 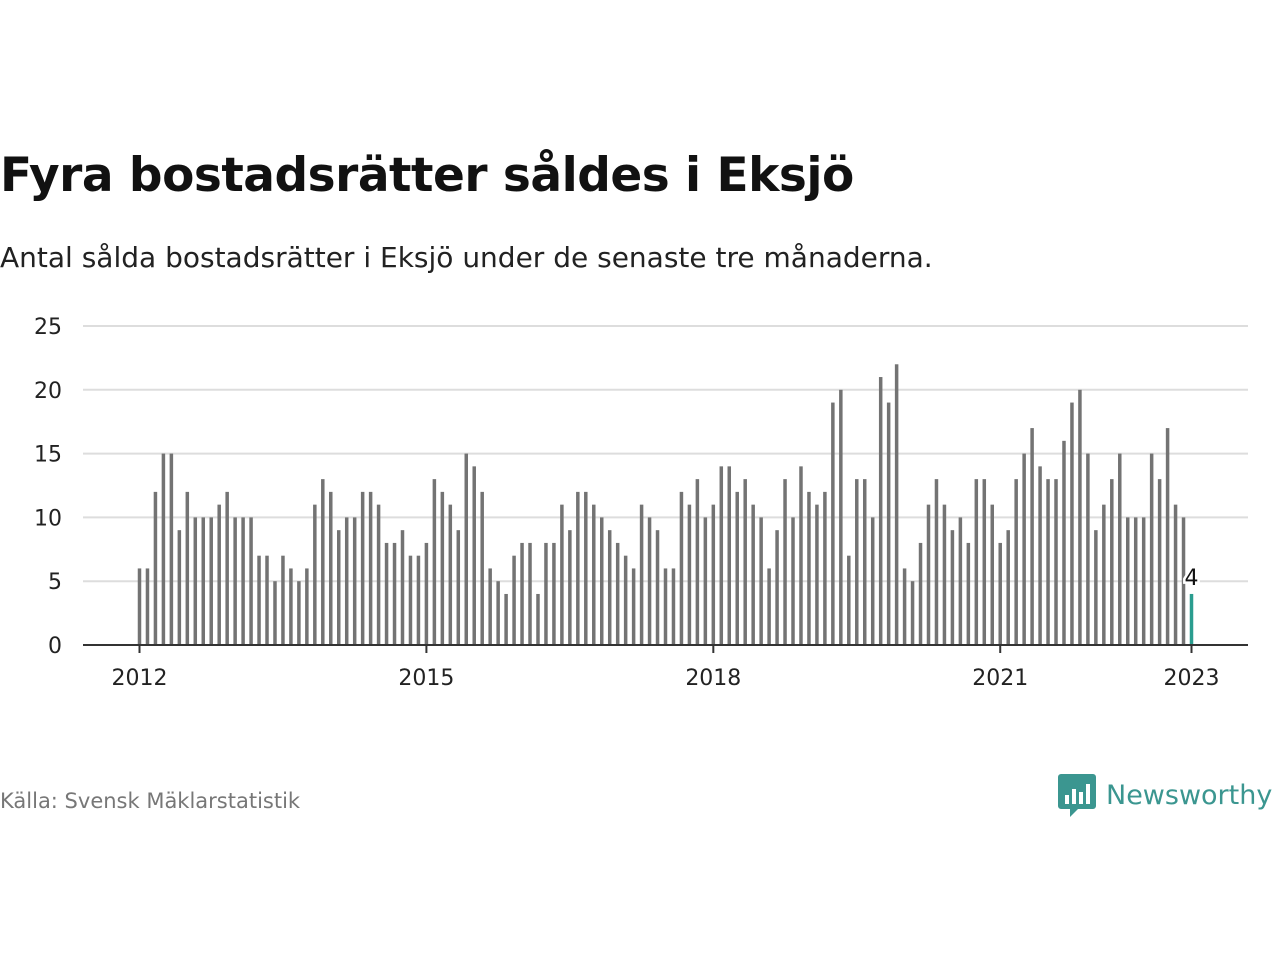 I want to click on y-axis-labels: 0 5 10 15 20 25, so click(x=48, y=487).